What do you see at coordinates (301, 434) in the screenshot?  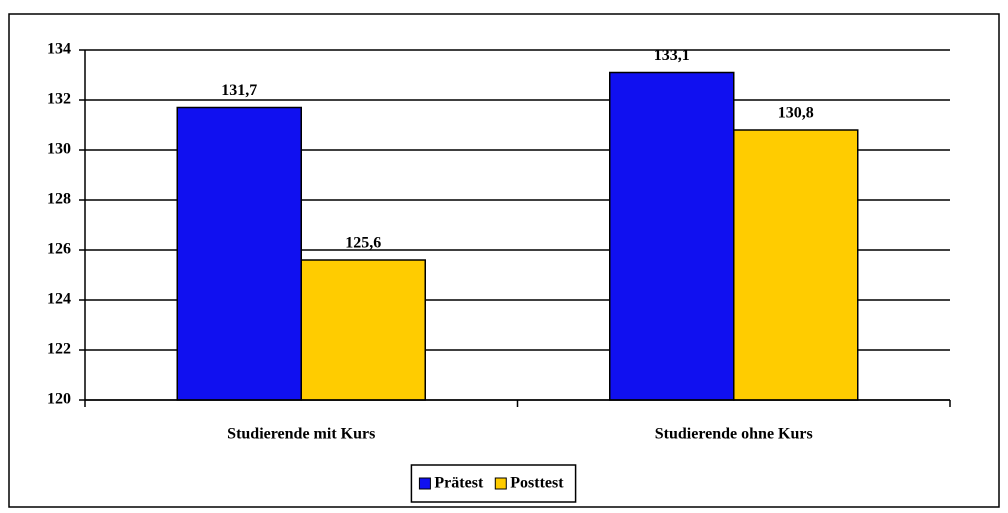 I see `x-tick-label: Studierende mit Kurs` at bounding box center [301, 434].